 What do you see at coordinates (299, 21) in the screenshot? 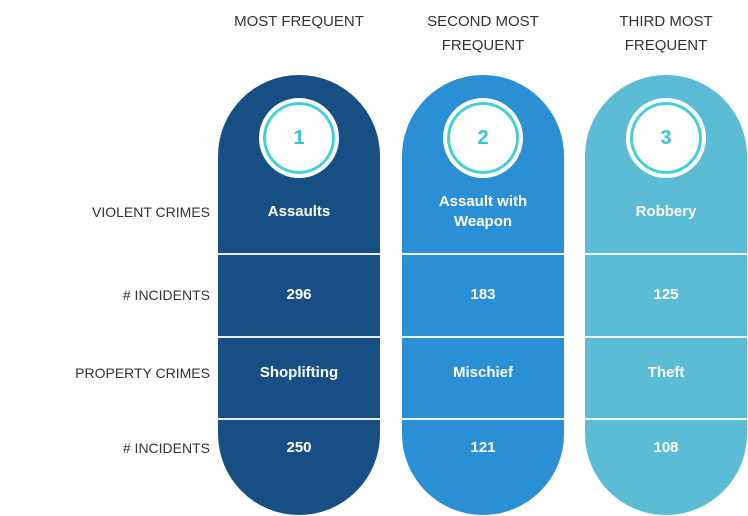
I see `column-header: MOST FREQUENT` at bounding box center [299, 21].